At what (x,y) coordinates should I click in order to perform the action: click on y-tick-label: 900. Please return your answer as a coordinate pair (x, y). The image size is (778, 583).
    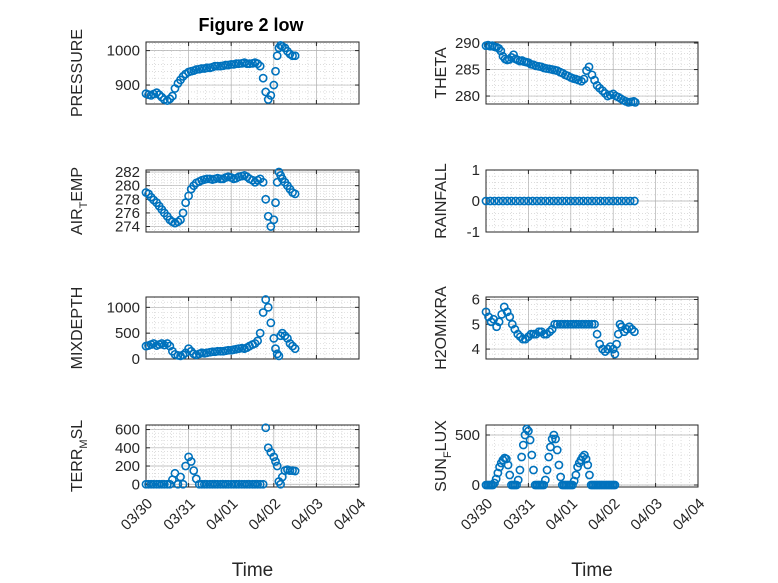
    Looking at the image, I should click on (127, 85).